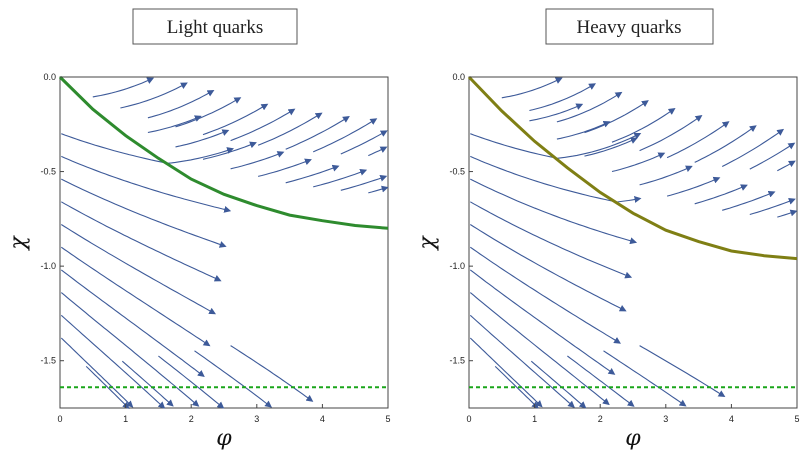 The width and height of the screenshot is (802, 452). Describe the element at coordinates (665, 419) in the screenshot. I see `x-tick-label: 3` at that location.